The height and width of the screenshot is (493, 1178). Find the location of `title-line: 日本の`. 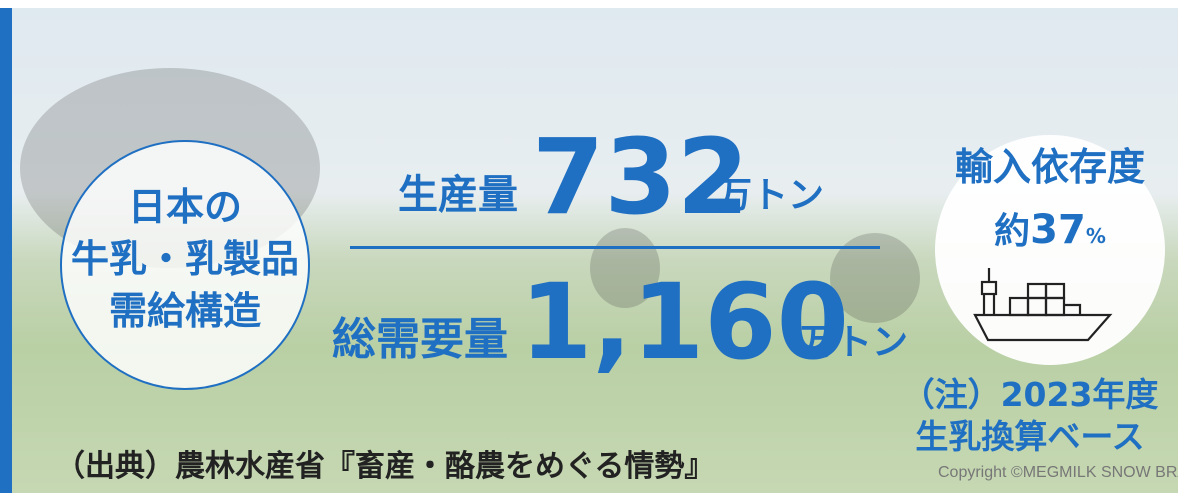

title-line: 日本の is located at coordinates (184, 207).